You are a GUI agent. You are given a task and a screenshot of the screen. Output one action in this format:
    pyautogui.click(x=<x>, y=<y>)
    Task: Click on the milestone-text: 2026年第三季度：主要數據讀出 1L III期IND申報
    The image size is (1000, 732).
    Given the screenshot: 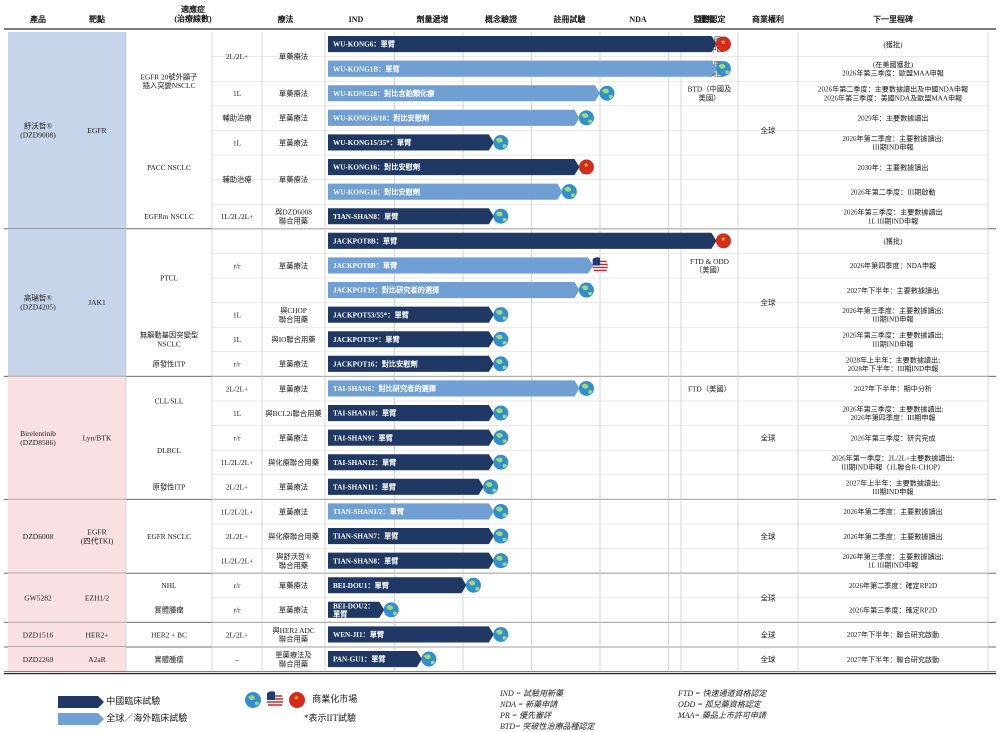 What is the action you would take?
    pyautogui.click(x=892, y=217)
    